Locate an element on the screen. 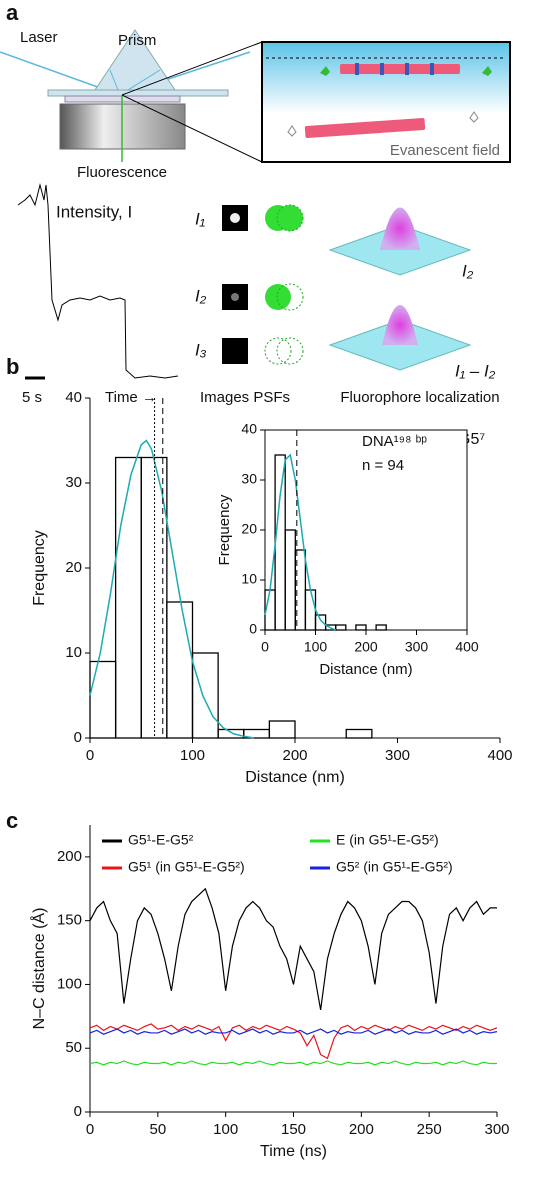  panel-label: b is located at coordinates (12, 366).